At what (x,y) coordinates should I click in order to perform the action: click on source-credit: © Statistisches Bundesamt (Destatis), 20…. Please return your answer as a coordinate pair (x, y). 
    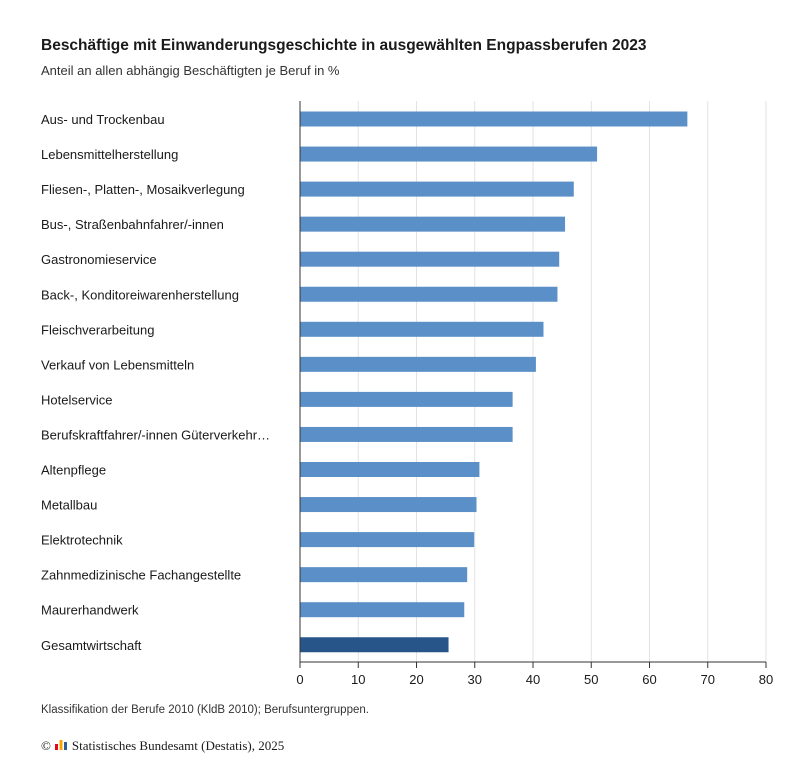
    Looking at the image, I should click on (162, 746).